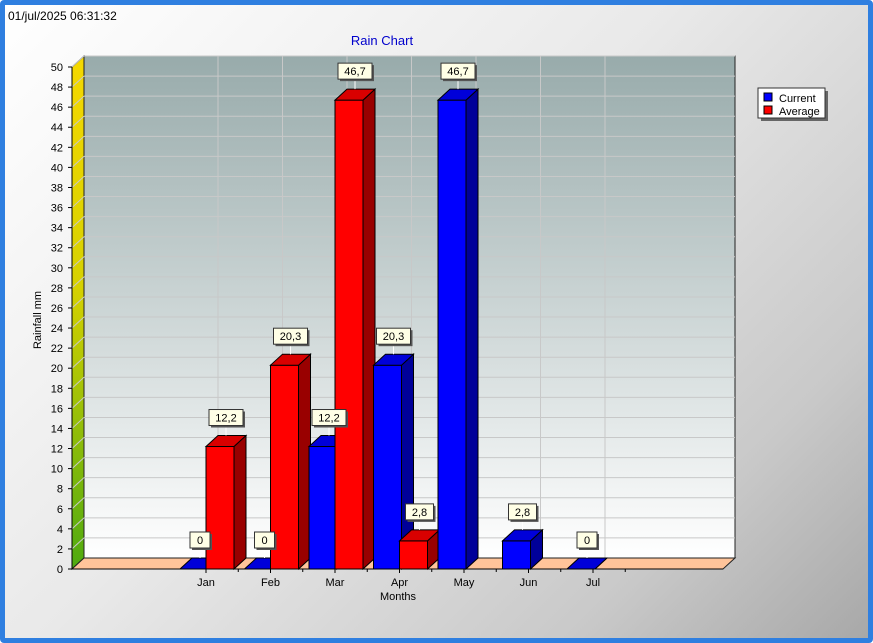 The width and height of the screenshot is (873, 643). I want to click on y-tick-label: 22, so click(57, 349).